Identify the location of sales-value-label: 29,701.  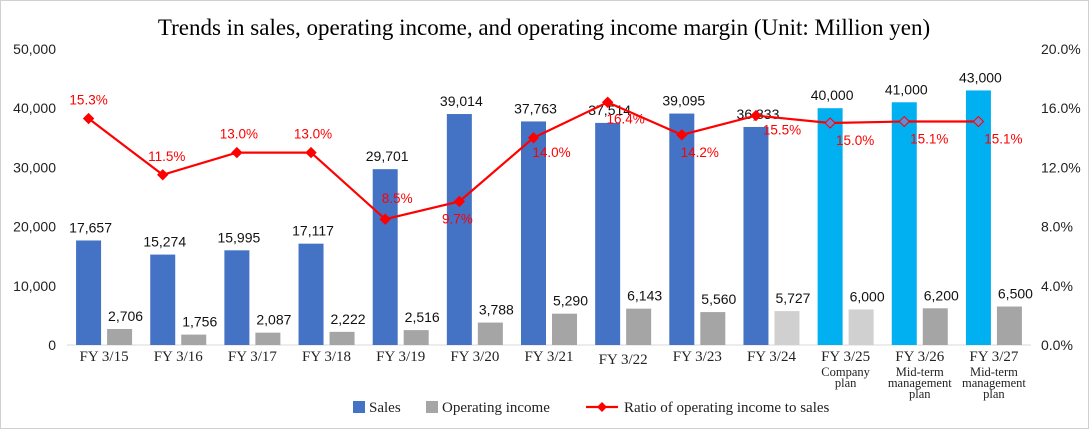
(387, 156).